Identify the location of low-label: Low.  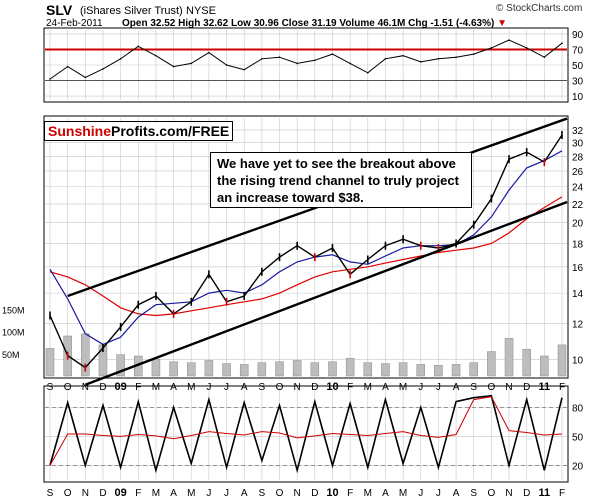
(240, 23).